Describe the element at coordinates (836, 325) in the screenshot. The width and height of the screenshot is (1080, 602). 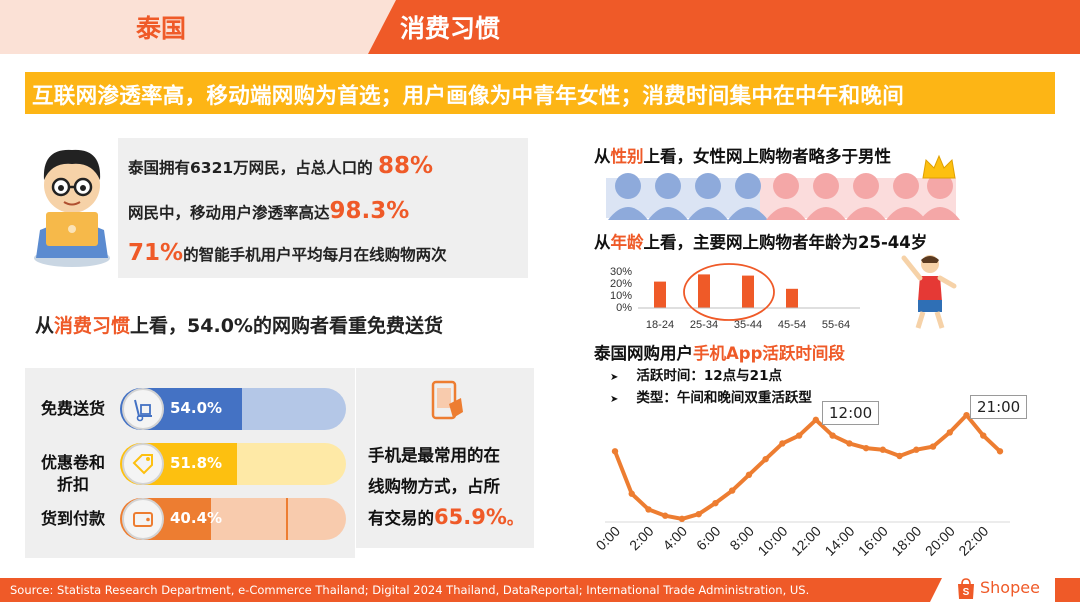
I see `age-category-label: 55-64` at that location.